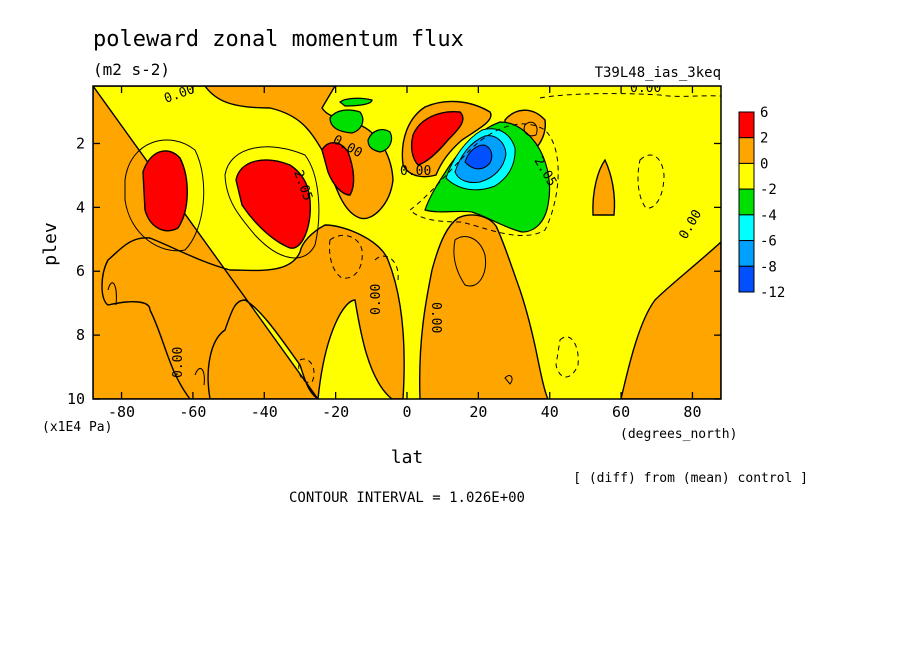 The width and height of the screenshot is (904, 654). I want to click on colorbar-label: -4, so click(768, 216).